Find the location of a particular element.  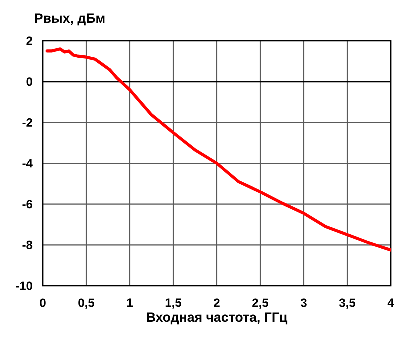

y-tick-label: -8 is located at coordinates (27, 245).